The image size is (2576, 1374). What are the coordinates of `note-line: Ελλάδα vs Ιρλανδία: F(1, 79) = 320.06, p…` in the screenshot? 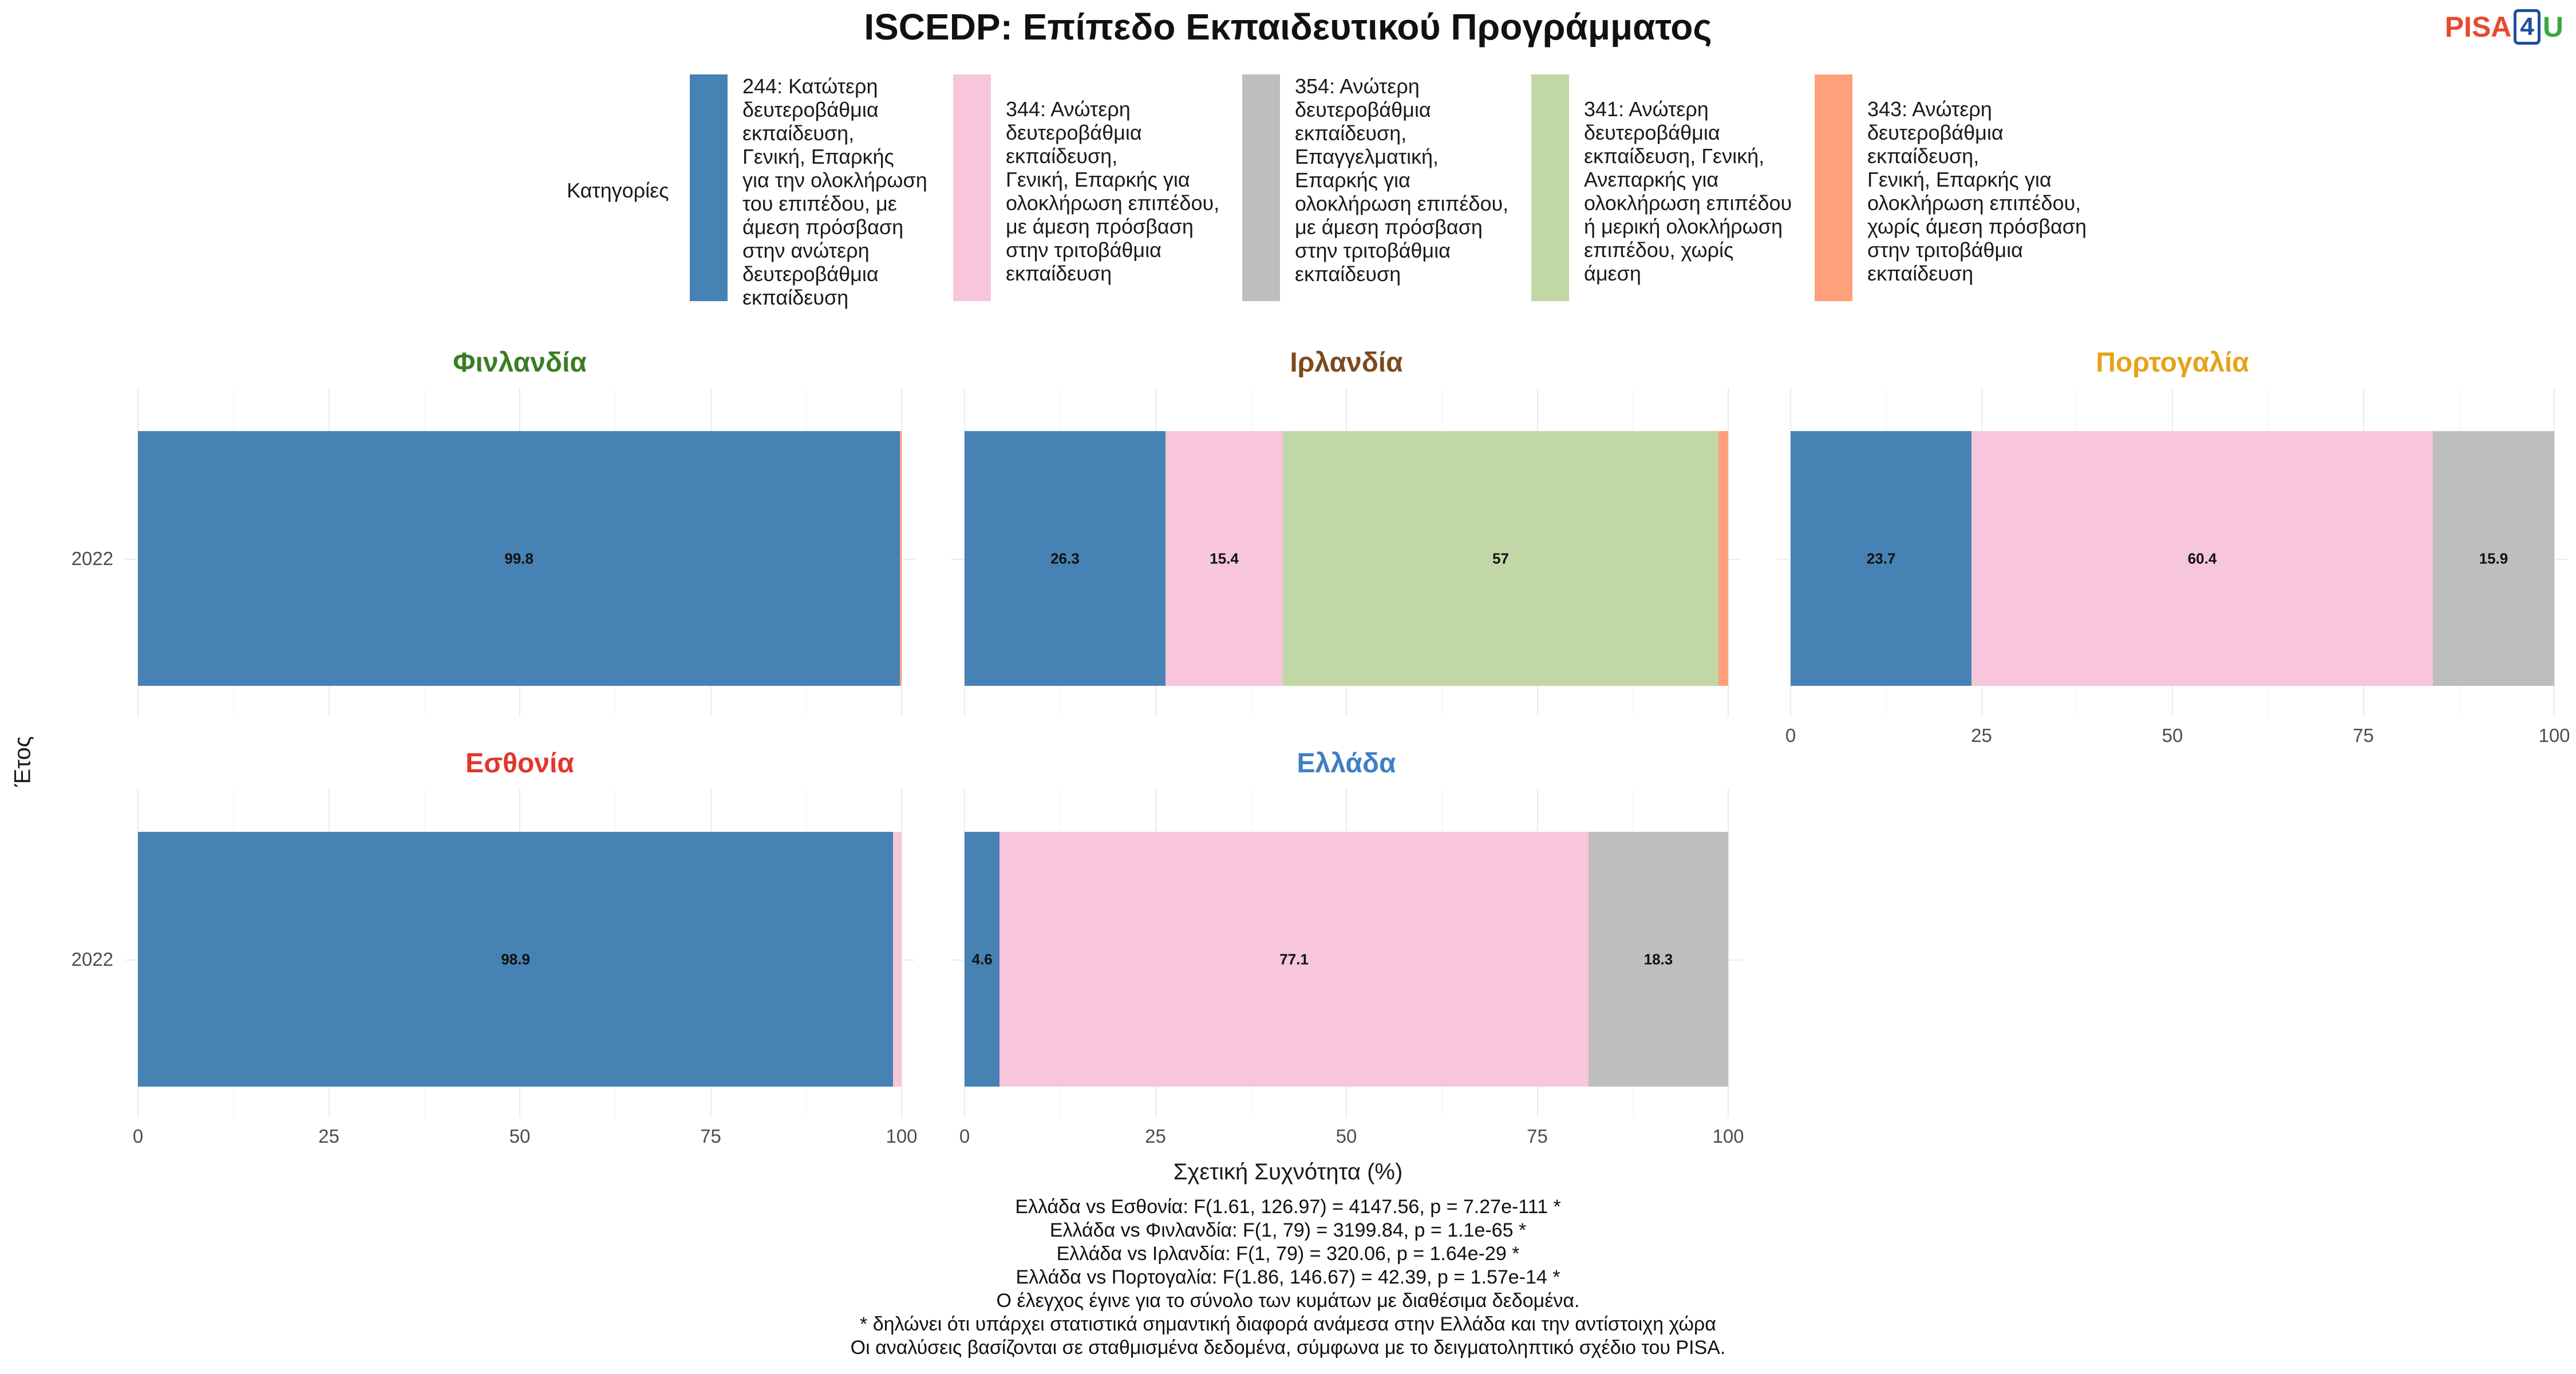 It's located at (1288, 1254).